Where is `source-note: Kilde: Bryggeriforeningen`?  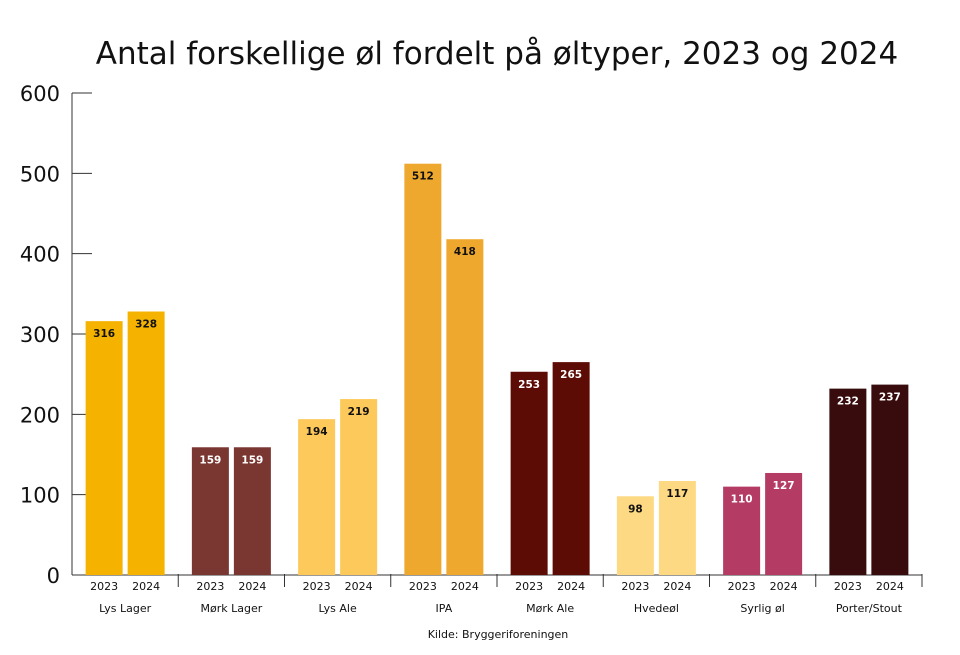 source-note: Kilde: Bryggeriforeningen is located at coordinates (498, 634).